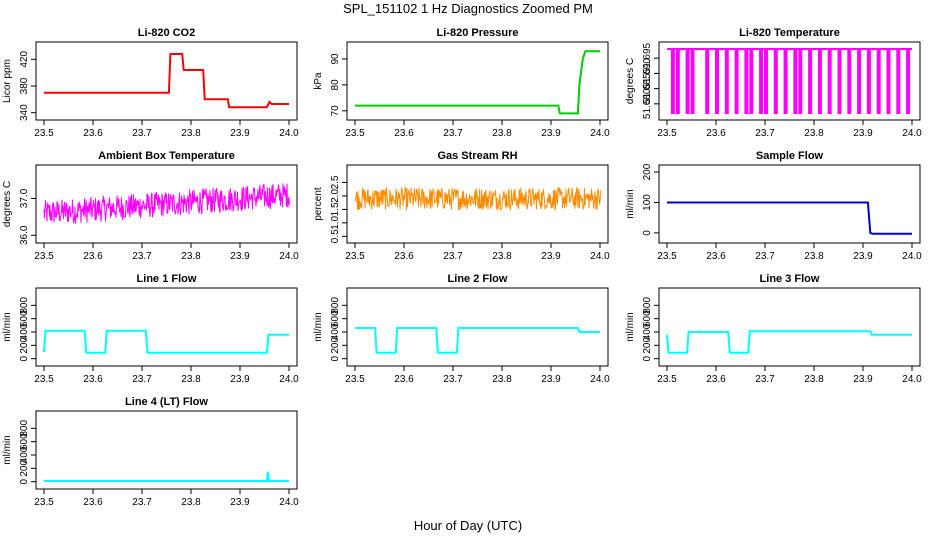  I want to click on y-tick-label: 380, so click(24, 85).